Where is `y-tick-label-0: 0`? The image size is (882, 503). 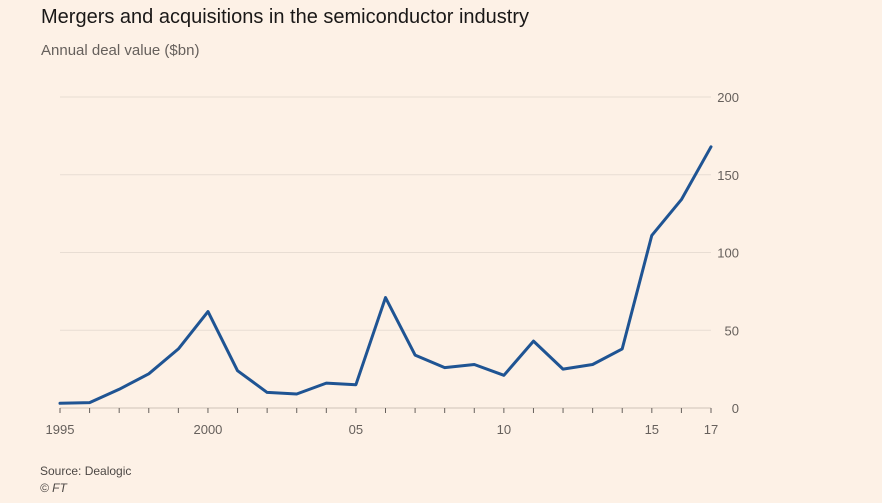
y-tick-label-0: 0 is located at coordinates (735, 408).